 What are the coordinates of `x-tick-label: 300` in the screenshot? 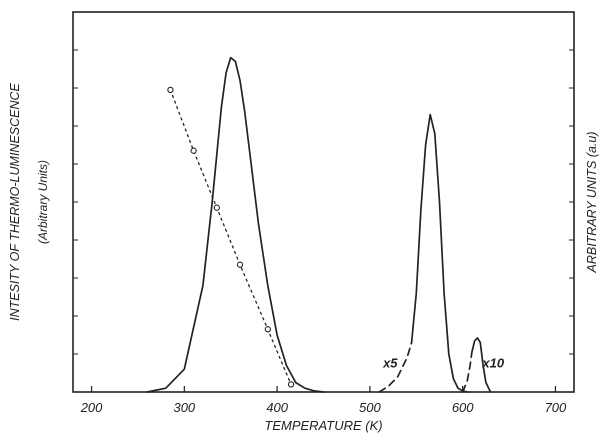 It's located at (184, 407).